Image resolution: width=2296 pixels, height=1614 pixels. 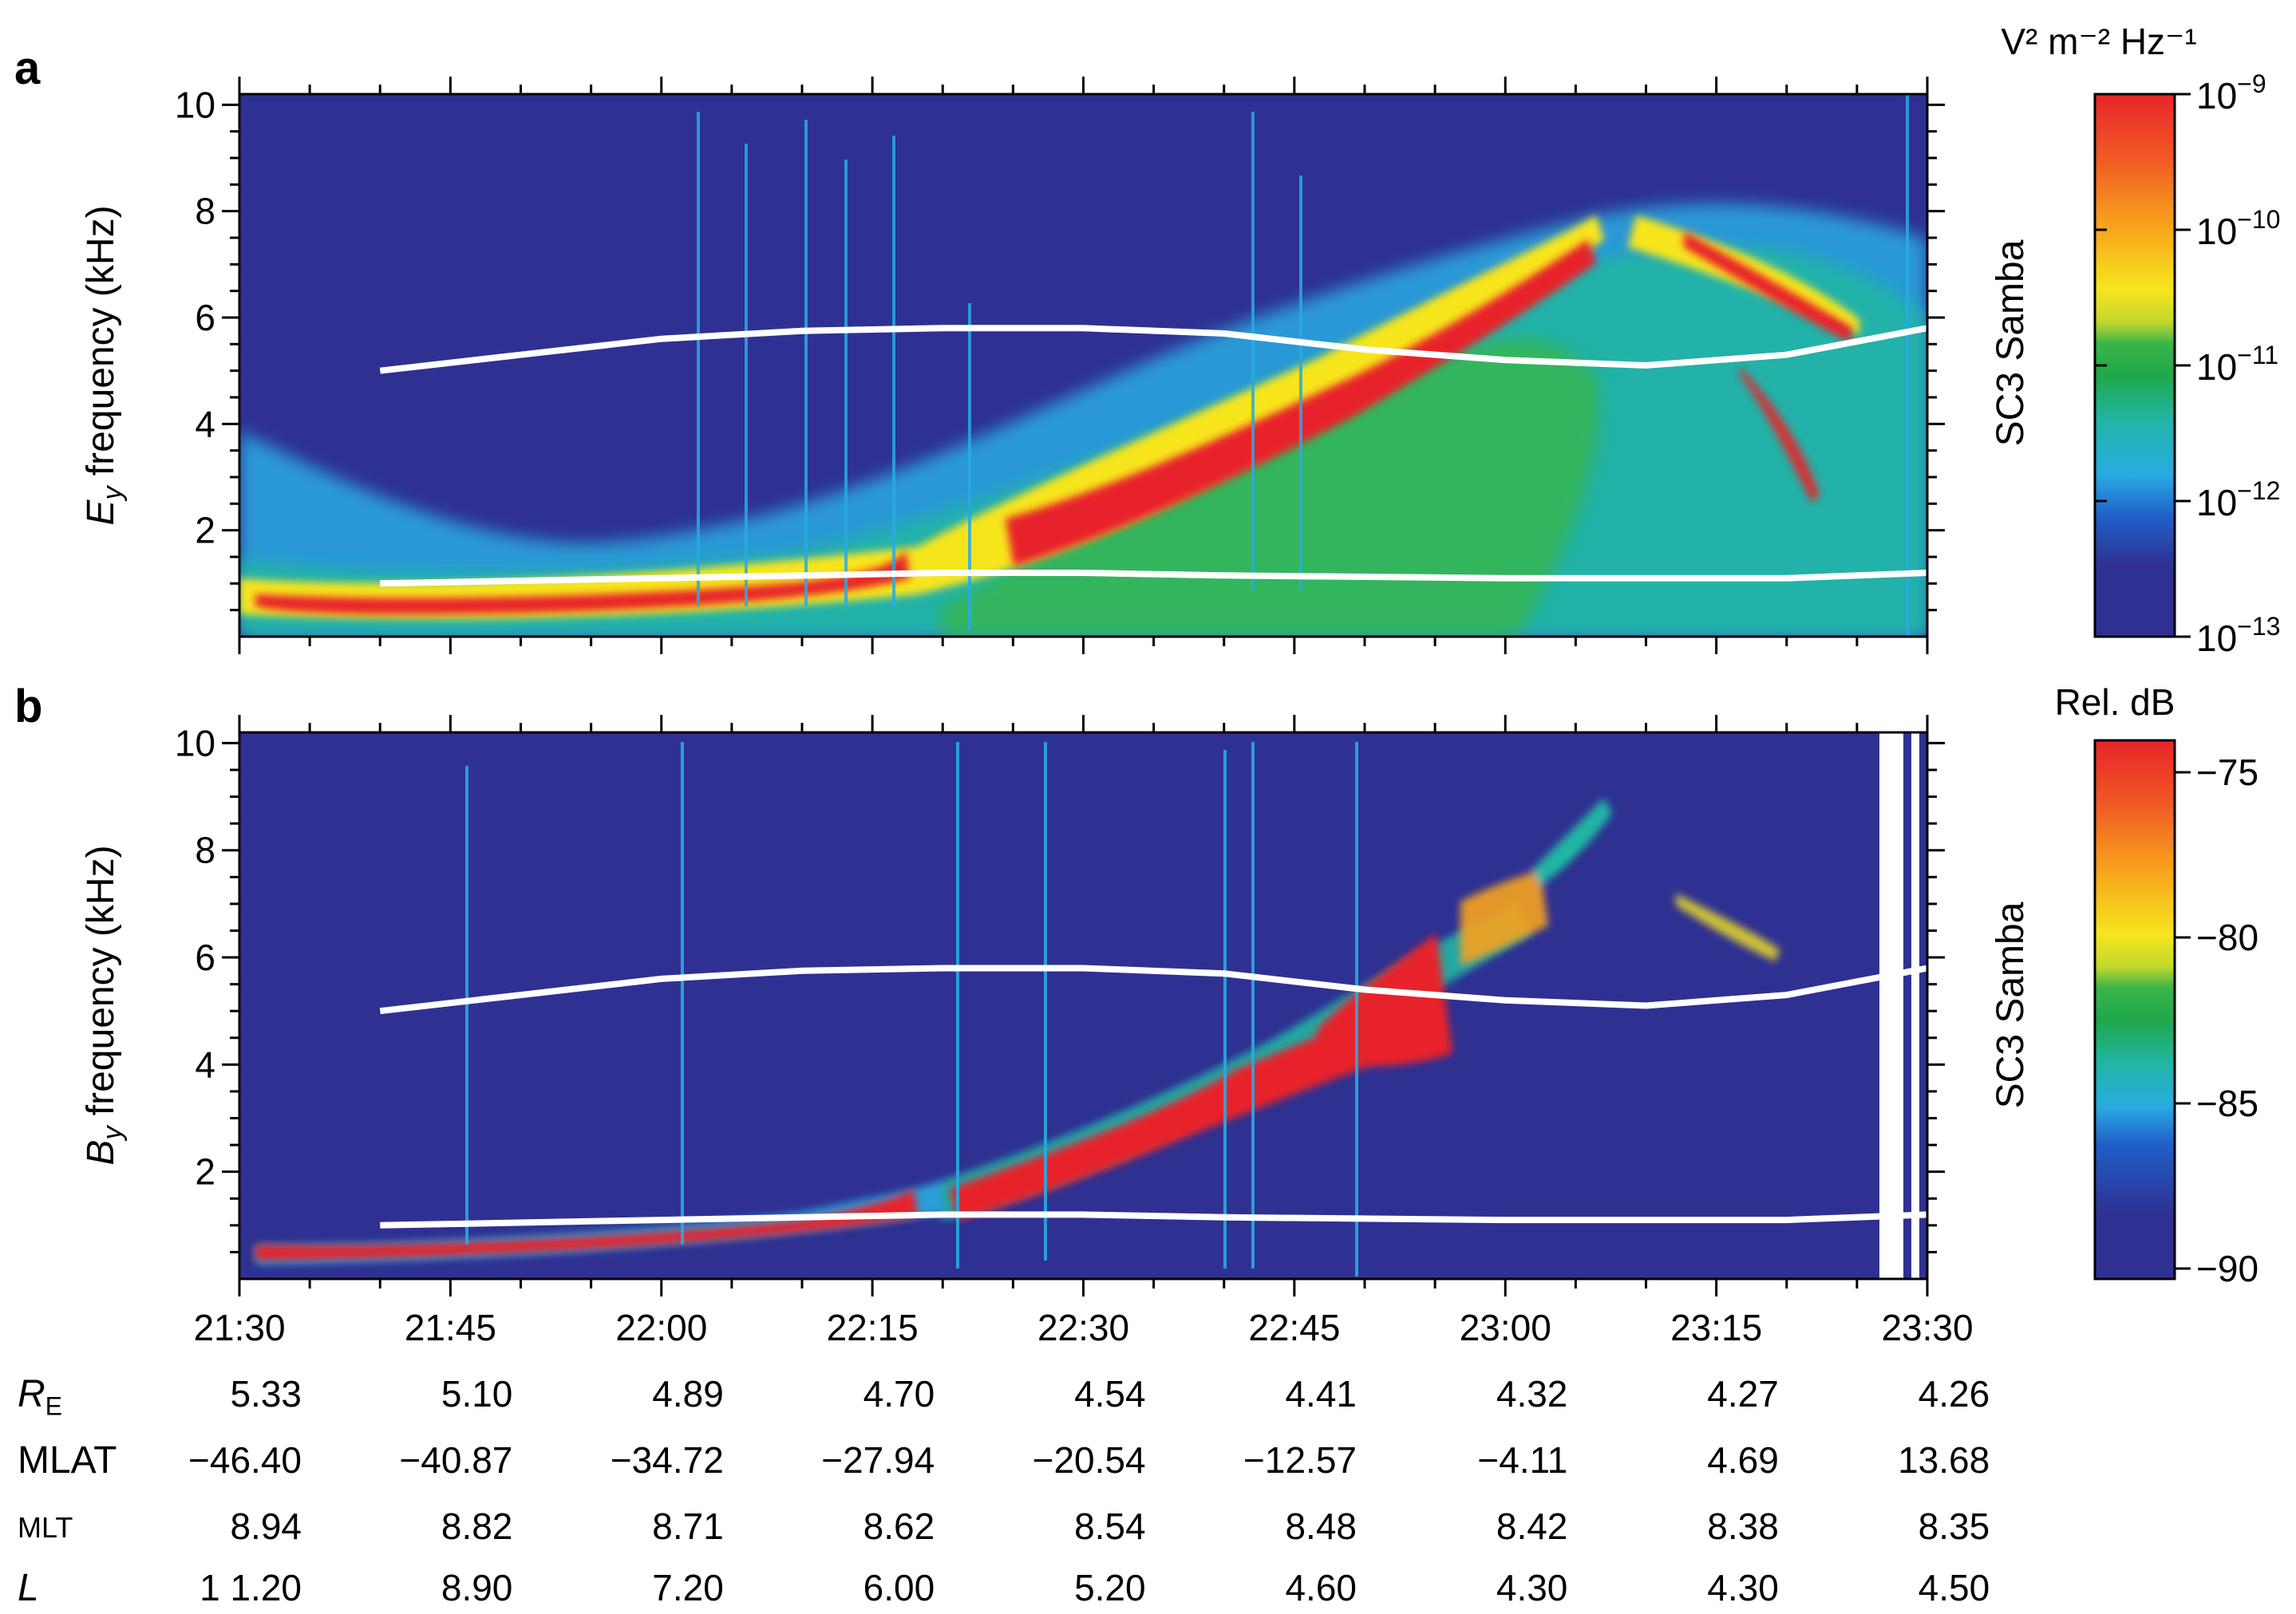 What do you see at coordinates (104, 1005) in the screenshot?
I see `panel-b-y-axis-label: By frequency (kHz)` at bounding box center [104, 1005].